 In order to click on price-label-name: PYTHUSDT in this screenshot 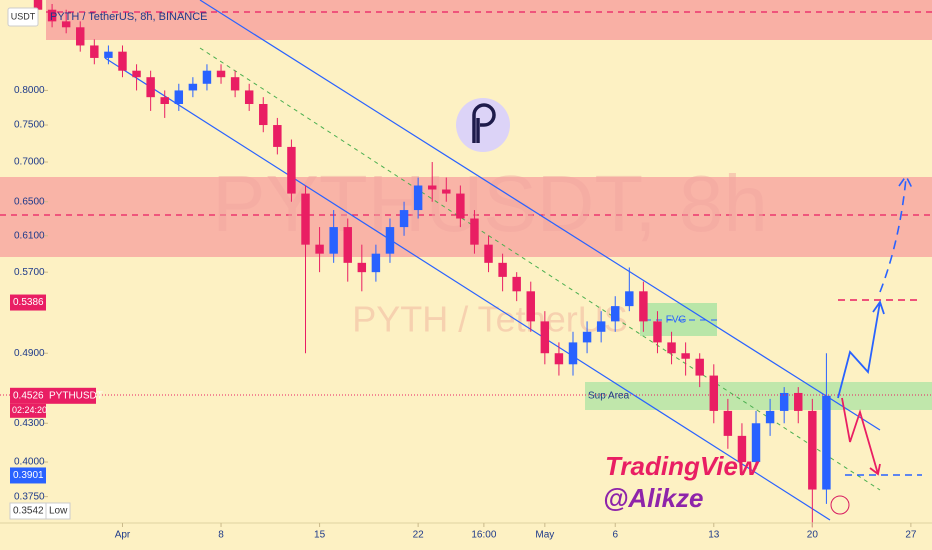, I will do `click(76, 395)`.